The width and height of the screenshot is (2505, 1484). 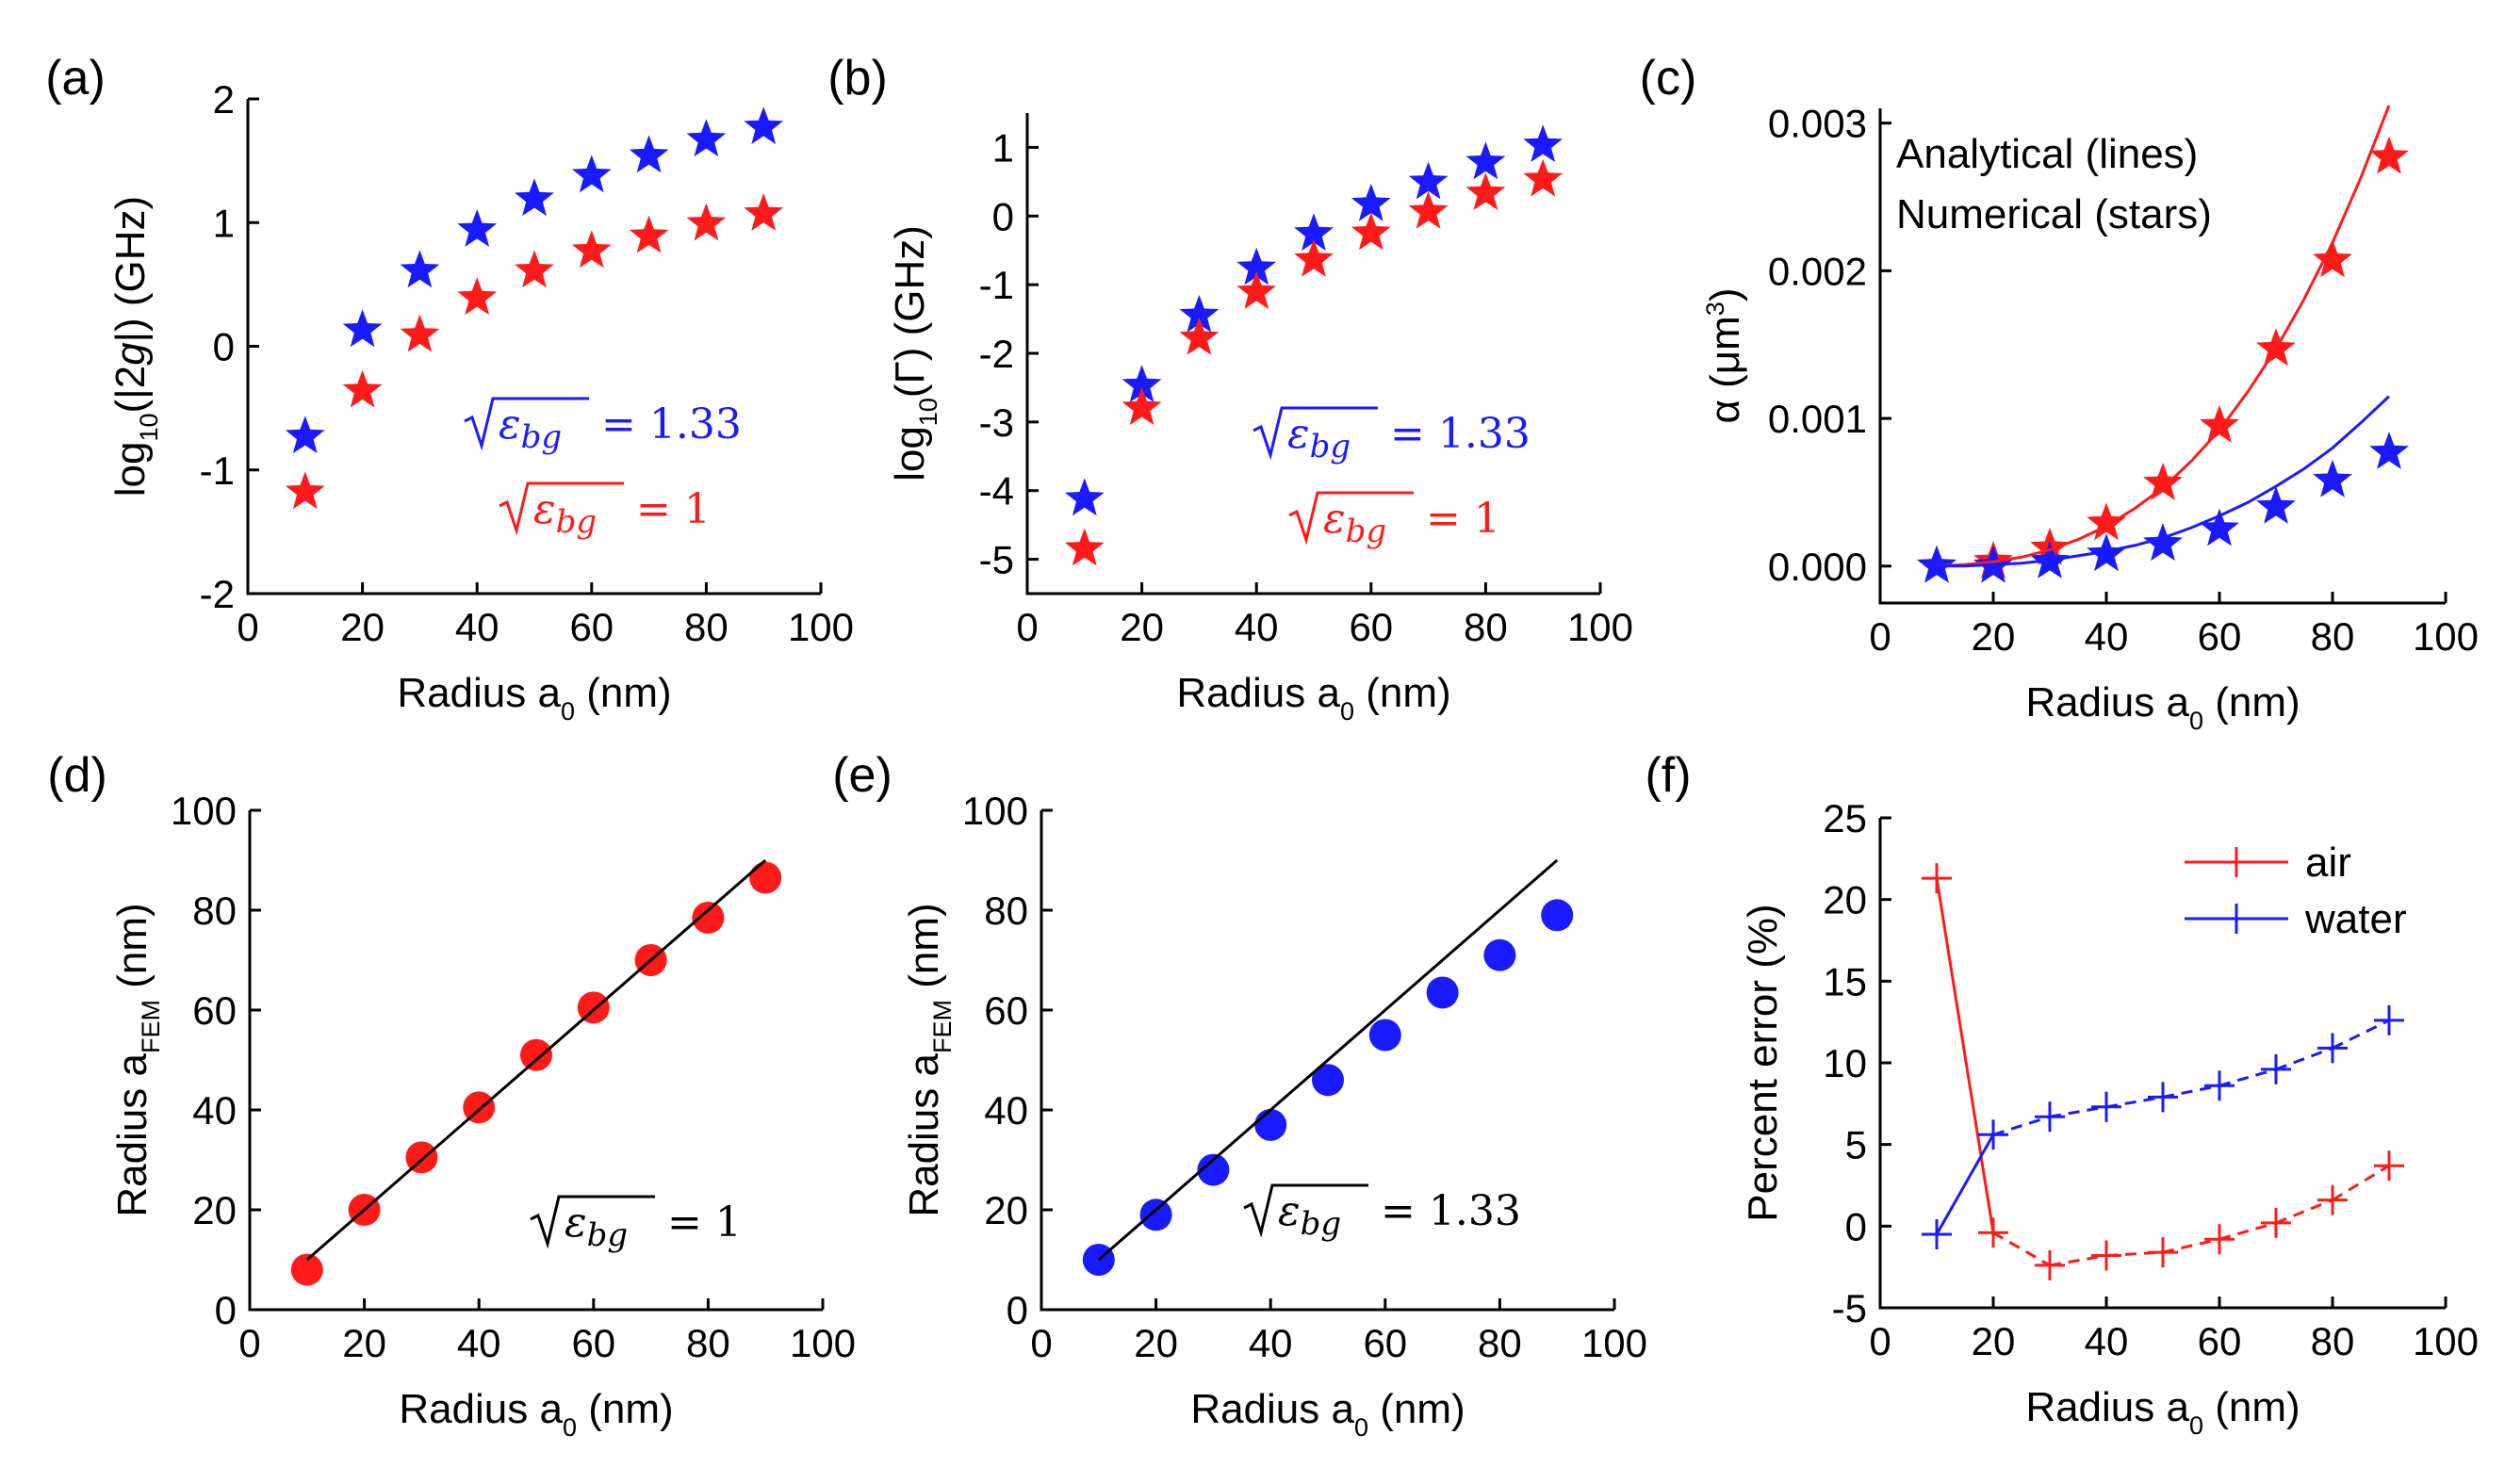 I want to click on y-axis-label: Radius aFEM (nm), so click(x=929, y=1059).